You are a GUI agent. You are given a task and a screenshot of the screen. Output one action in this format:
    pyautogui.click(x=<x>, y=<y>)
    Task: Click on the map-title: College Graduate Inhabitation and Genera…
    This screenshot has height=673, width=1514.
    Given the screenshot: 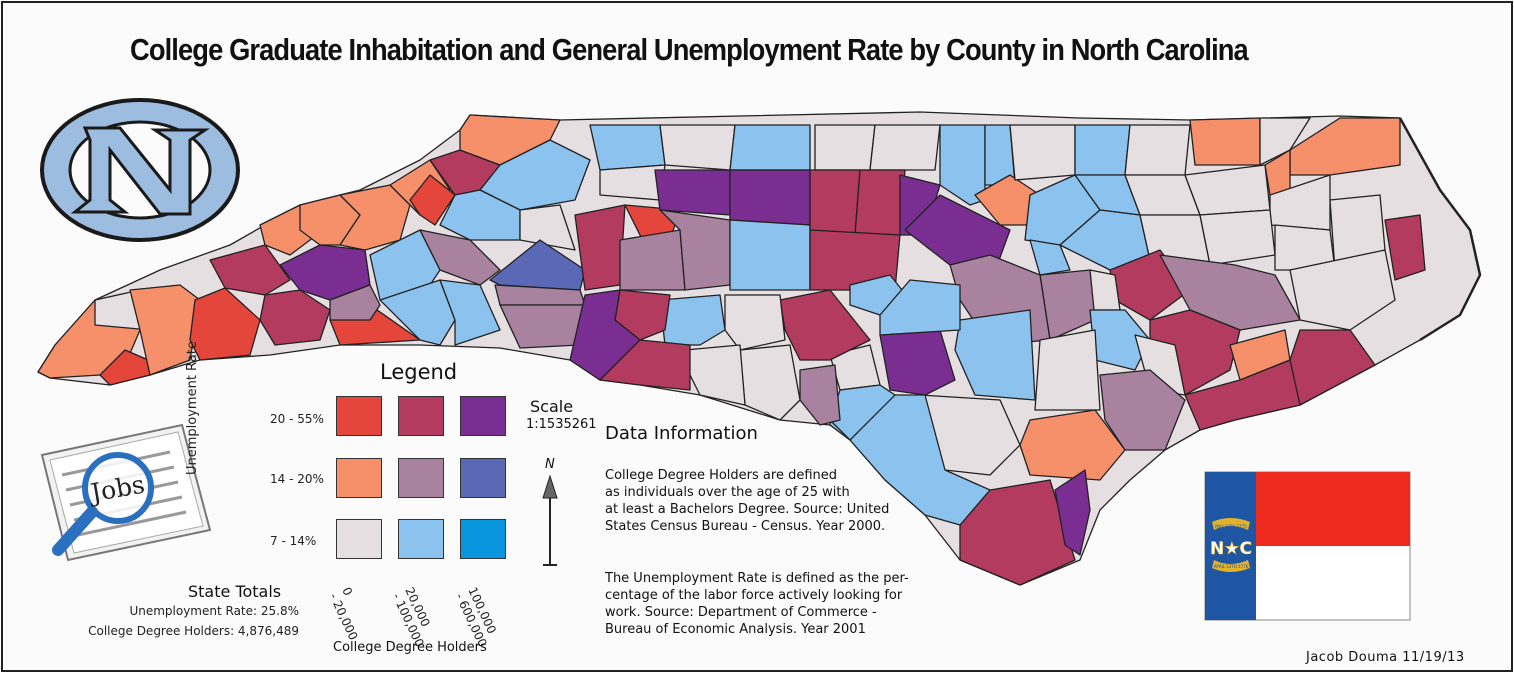 What is the action you would take?
    pyautogui.click(x=689, y=49)
    